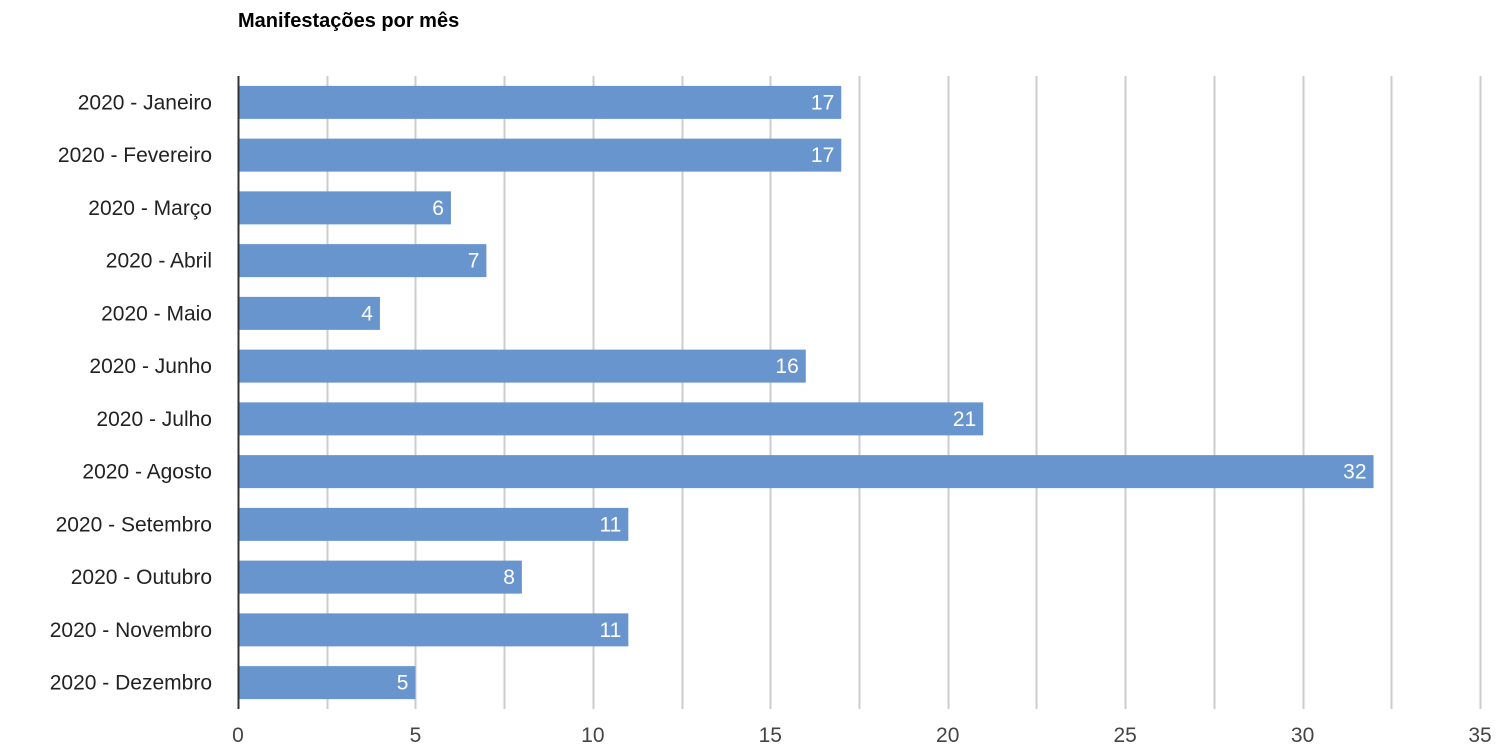 The image size is (1499, 749). Describe the element at coordinates (964, 419) in the screenshot. I see `data-label-7: 21` at that location.